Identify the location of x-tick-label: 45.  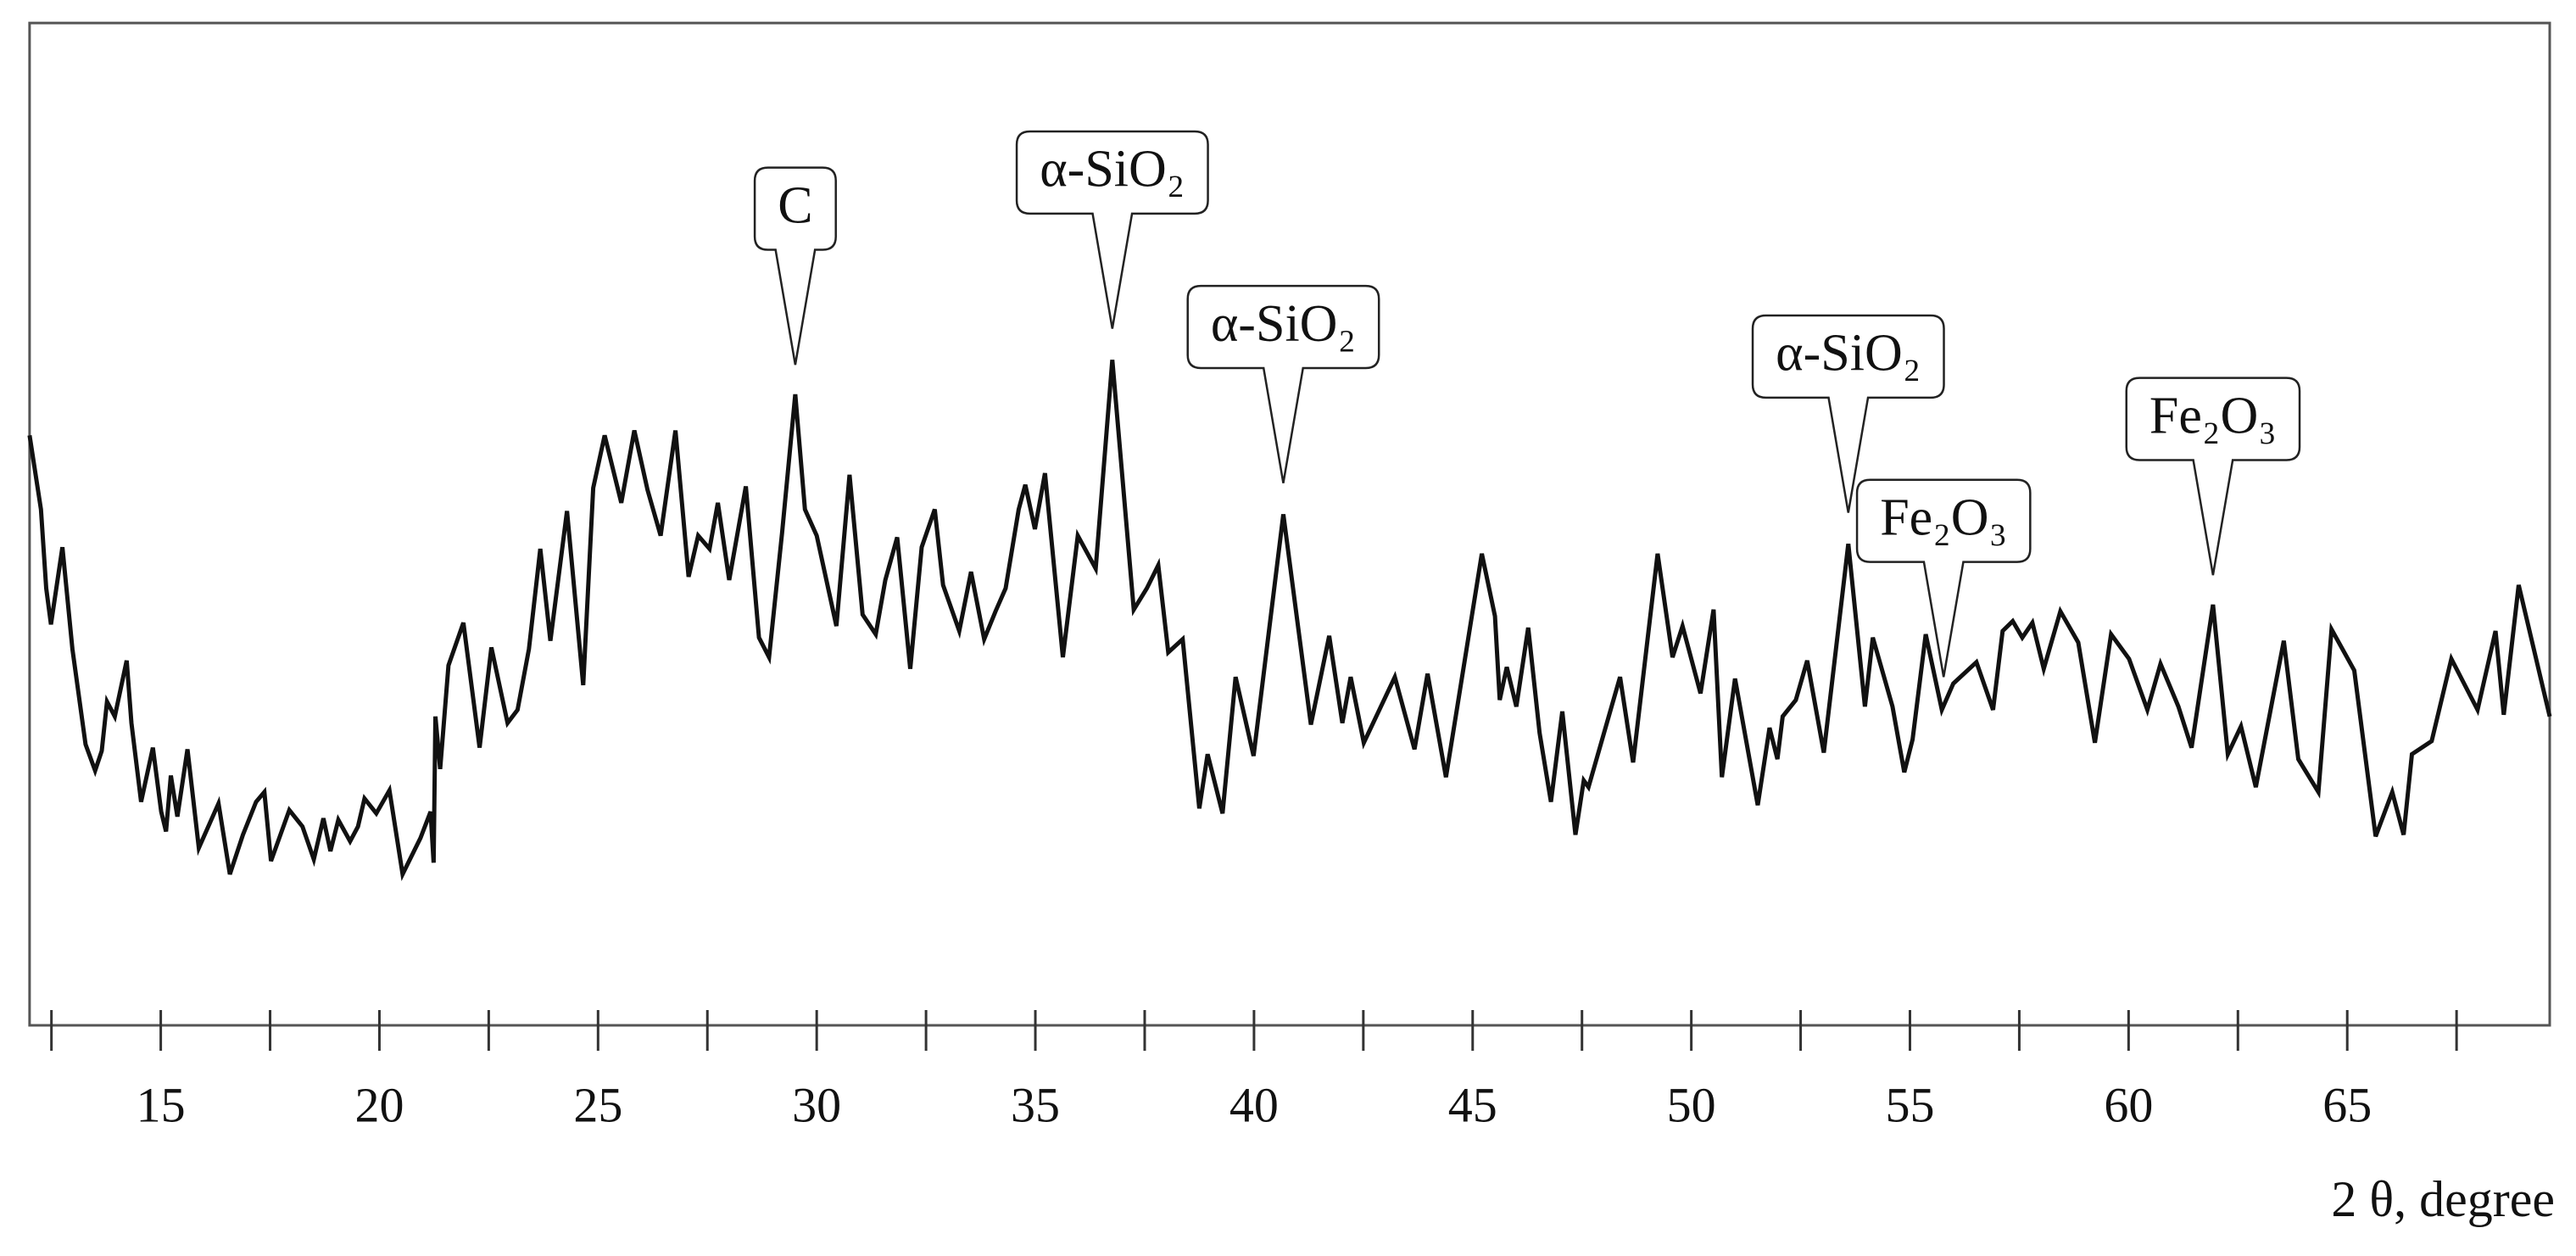
(1472, 1104).